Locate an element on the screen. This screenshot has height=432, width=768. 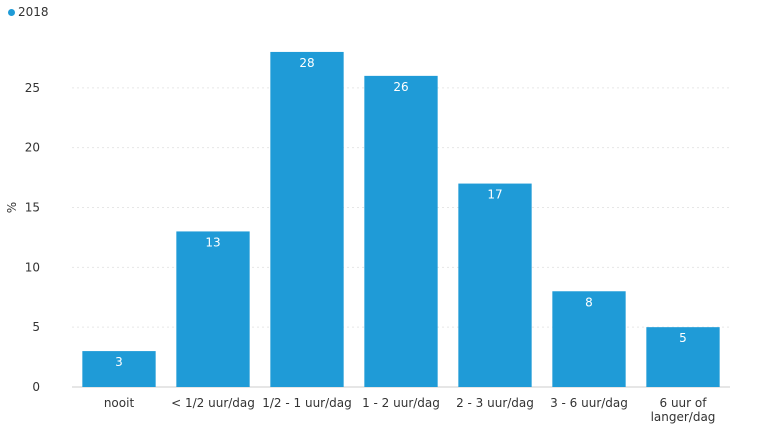
value-label: 5 is located at coordinates (683, 338).